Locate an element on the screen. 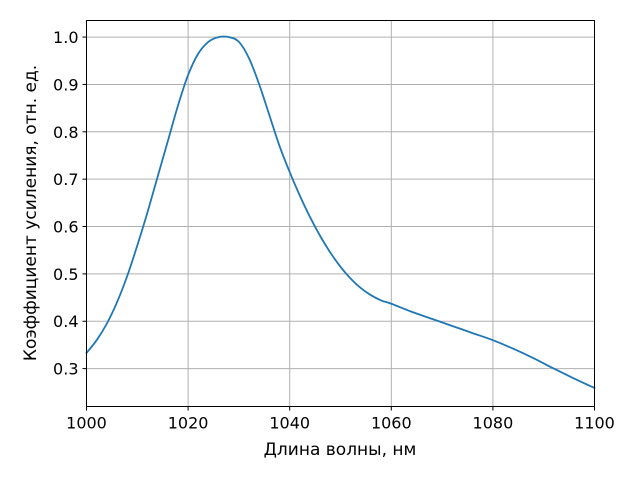 The image size is (640, 480). x-tick-label: 1000 is located at coordinates (86, 423).